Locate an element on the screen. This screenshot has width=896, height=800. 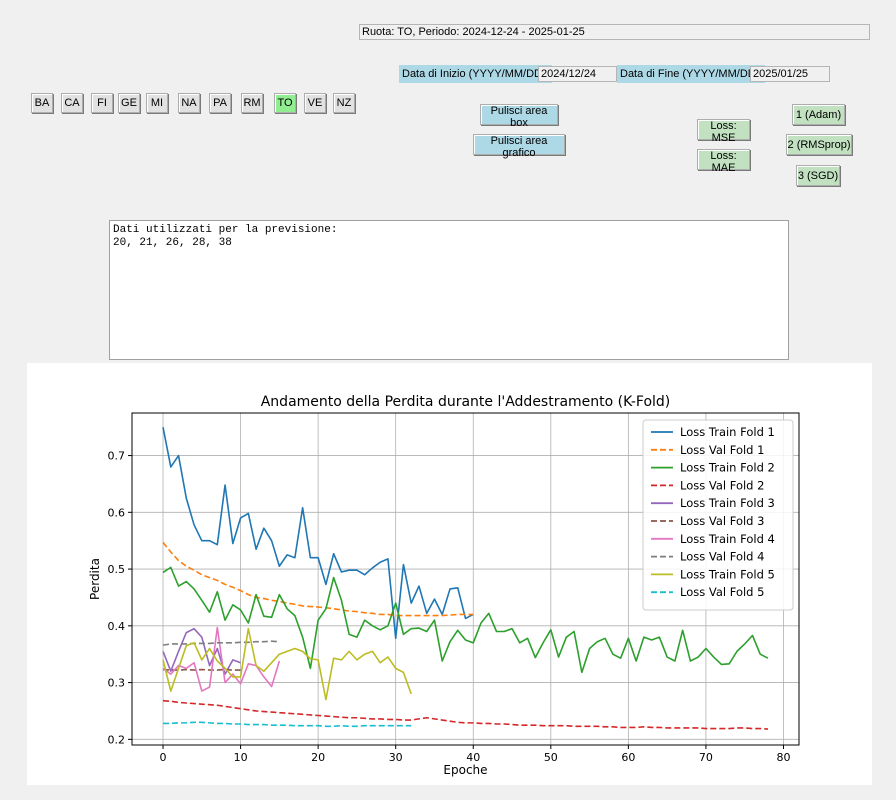
wheel-button-fi: FI is located at coordinates (102, 103).